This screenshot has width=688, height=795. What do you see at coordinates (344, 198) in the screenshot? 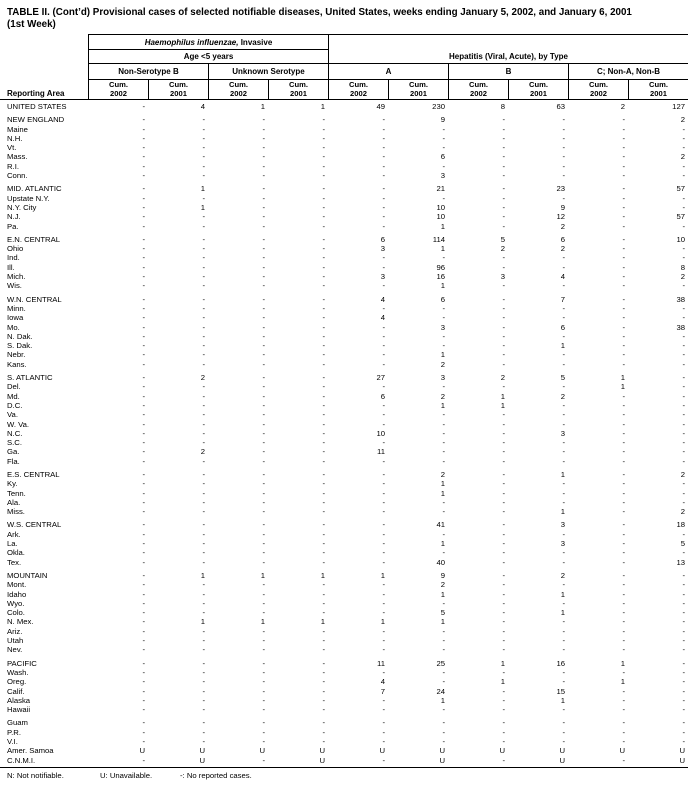
I see `table-row: Upstate N.Y. - - - - - - - - - -` at bounding box center [344, 198].